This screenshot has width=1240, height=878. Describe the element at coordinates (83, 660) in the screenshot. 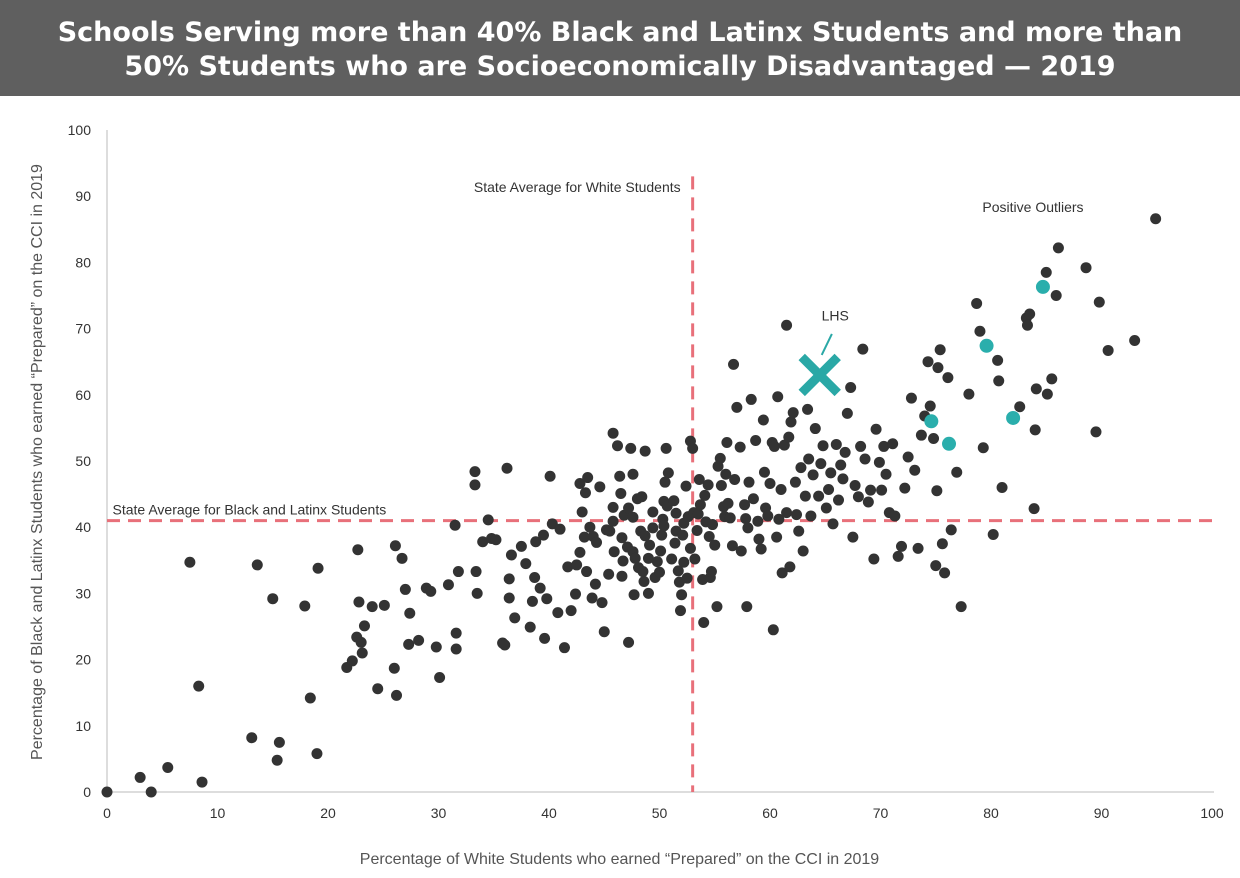

I see `y-tick-label: 20` at that location.